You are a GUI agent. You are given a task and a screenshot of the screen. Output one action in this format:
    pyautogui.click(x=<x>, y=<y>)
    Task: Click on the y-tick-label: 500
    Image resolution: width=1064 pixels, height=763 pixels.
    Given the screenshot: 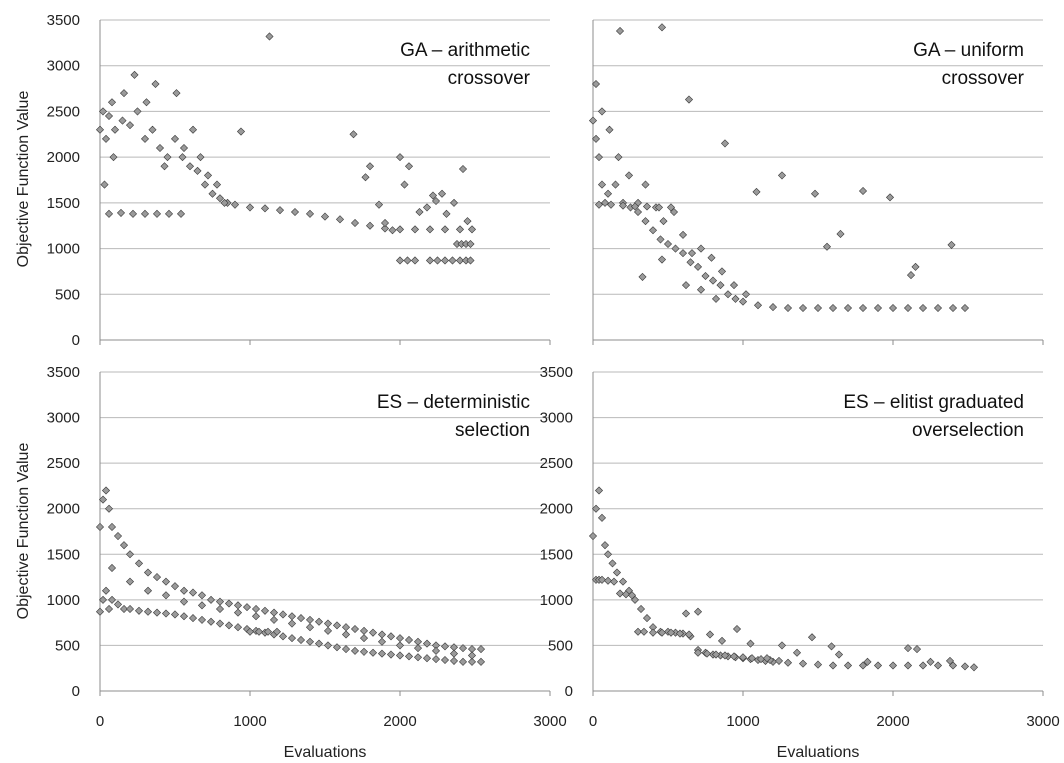 What is the action you would take?
    pyautogui.click(x=67, y=645)
    